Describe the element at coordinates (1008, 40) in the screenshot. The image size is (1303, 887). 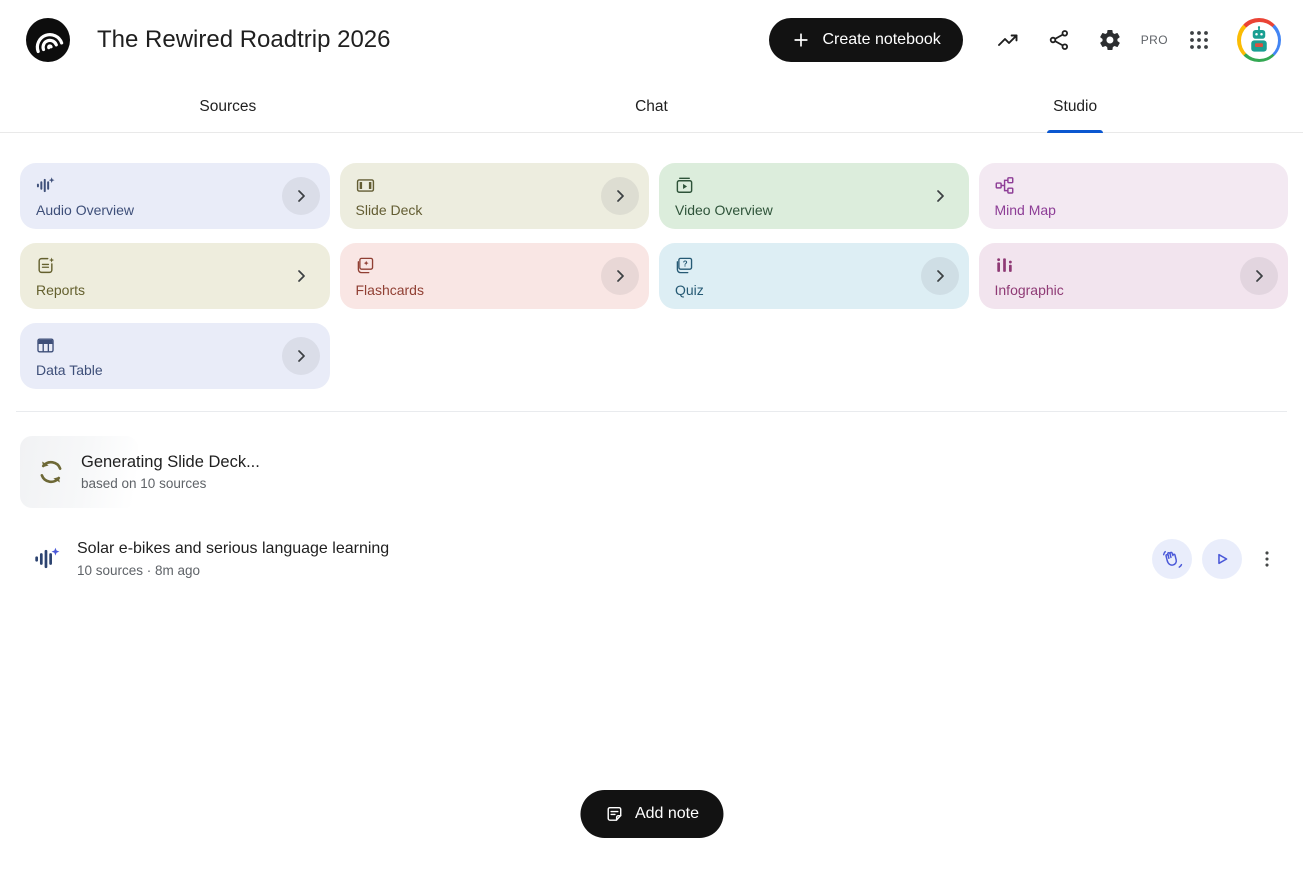
I see `trending-up-icon` at that location.